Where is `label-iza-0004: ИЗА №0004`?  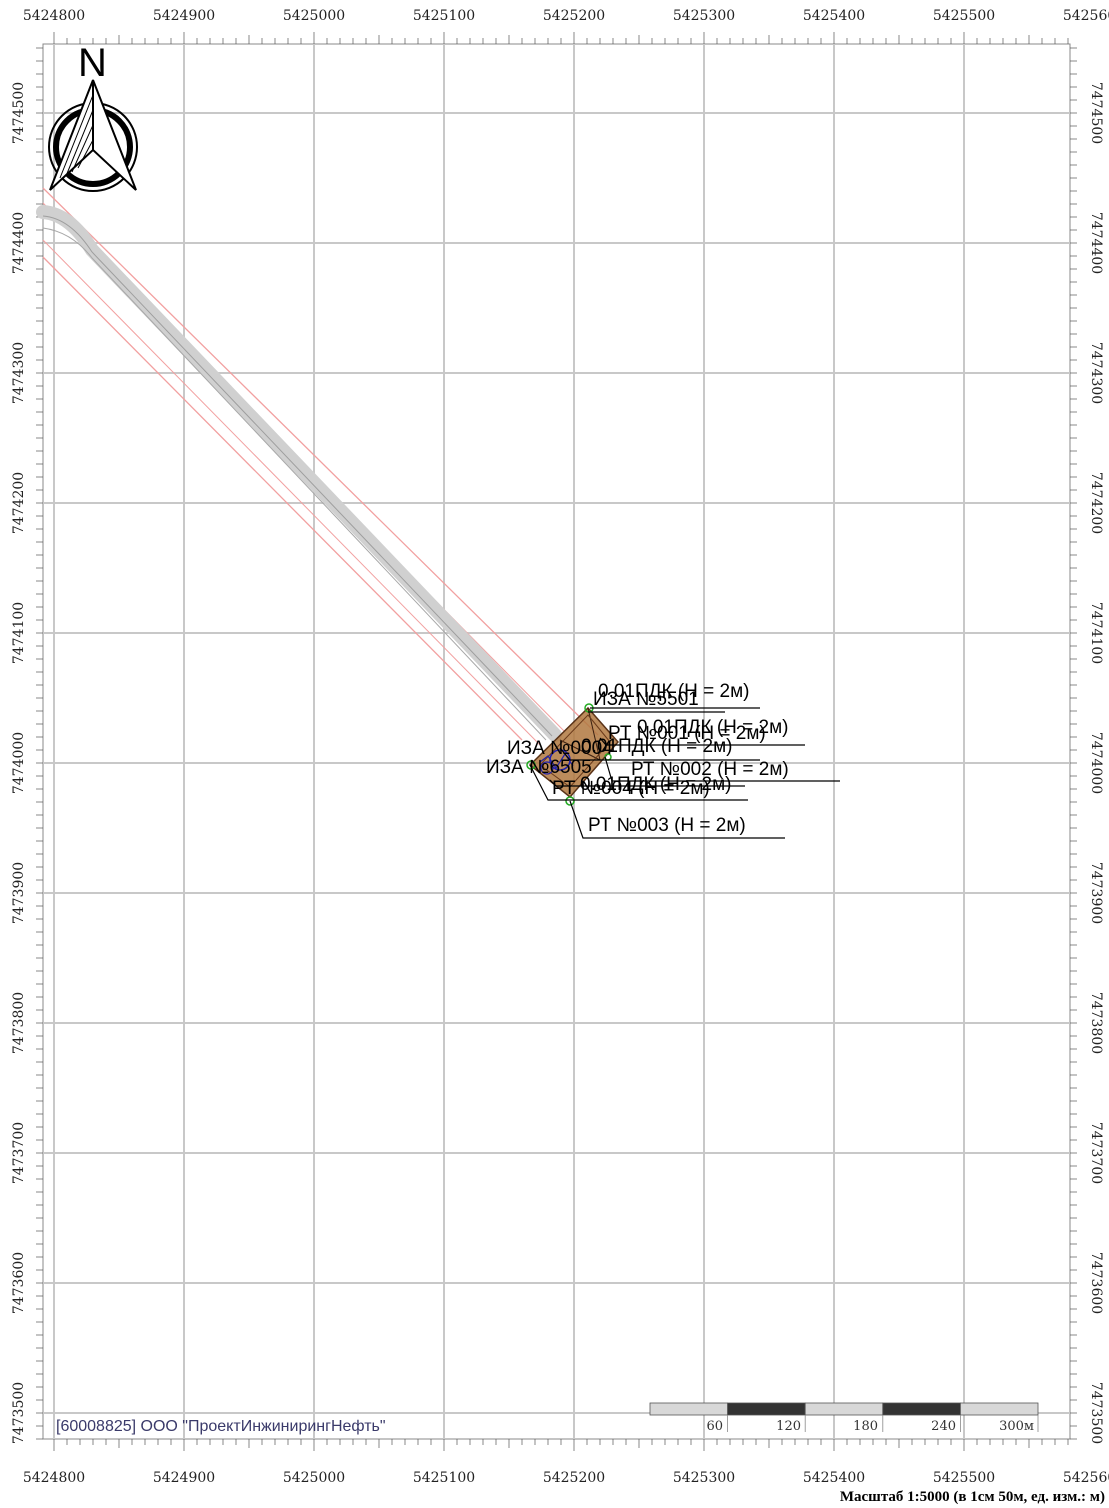
label-iza-0004: ИЗА №0004 is located at coordinates (560, 748).